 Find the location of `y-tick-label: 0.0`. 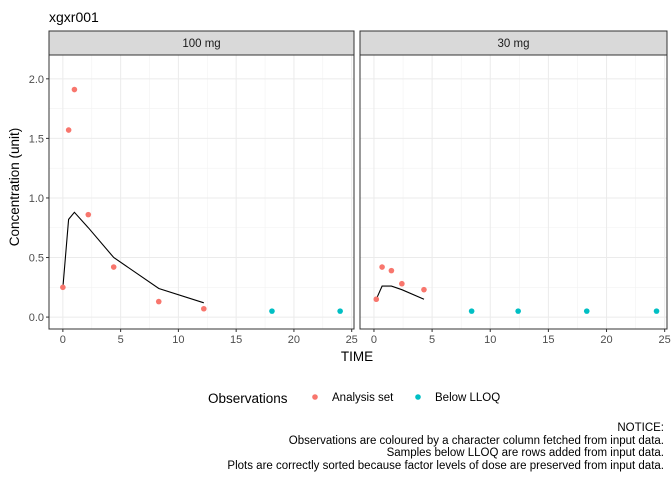

y-tick-label: 0.0 is located at coordinates (36, 318).